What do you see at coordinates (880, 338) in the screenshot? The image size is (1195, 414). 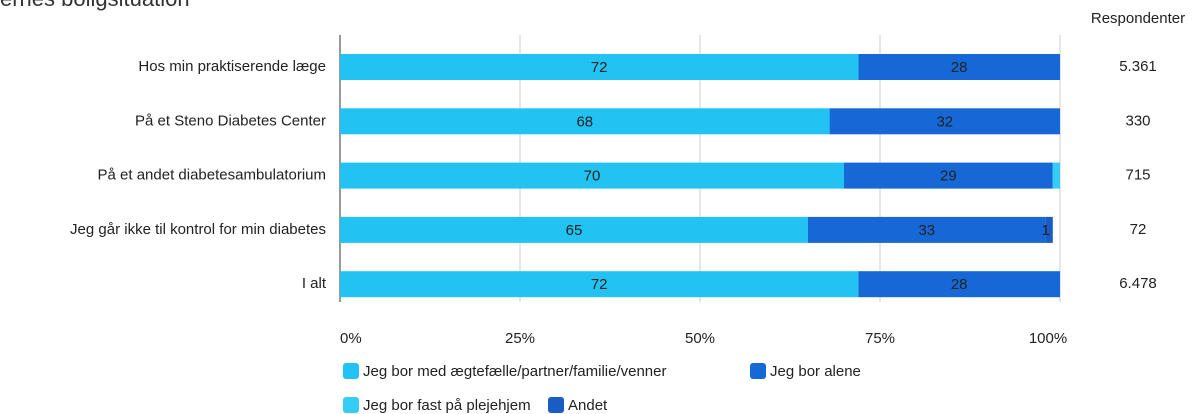 I see `x-tick-label: 75%` at bounding box center [880, 338].